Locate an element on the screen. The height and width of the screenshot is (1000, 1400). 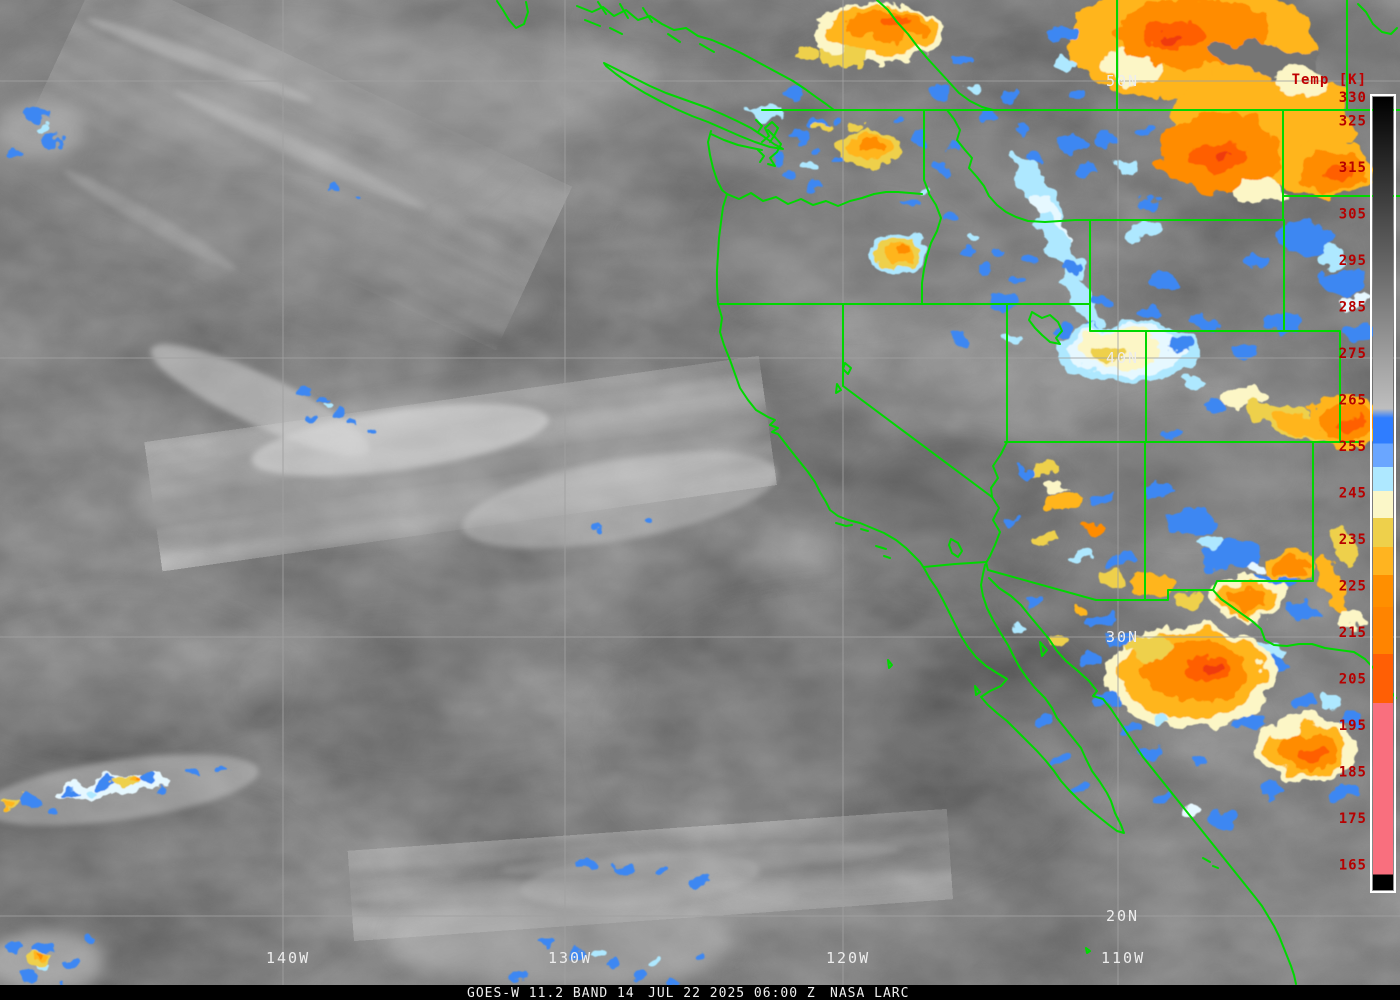
colorbar-tick-label: 325 is located at coordinates (1353, 121).